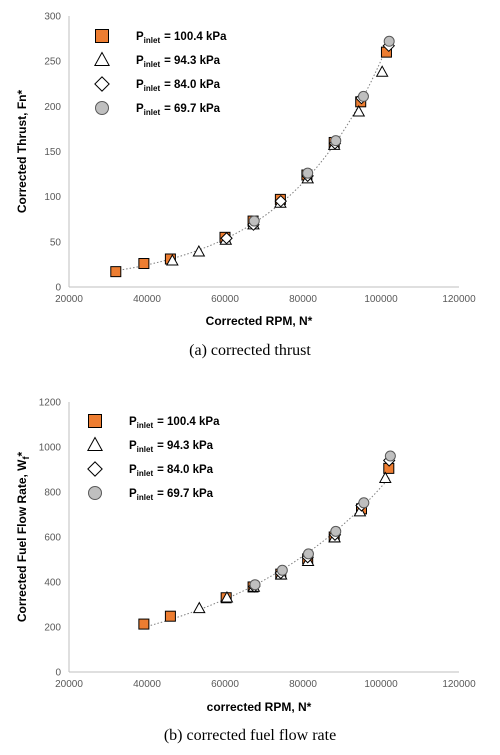  I want to click on y-tick-label: 100, so click(52, 197).